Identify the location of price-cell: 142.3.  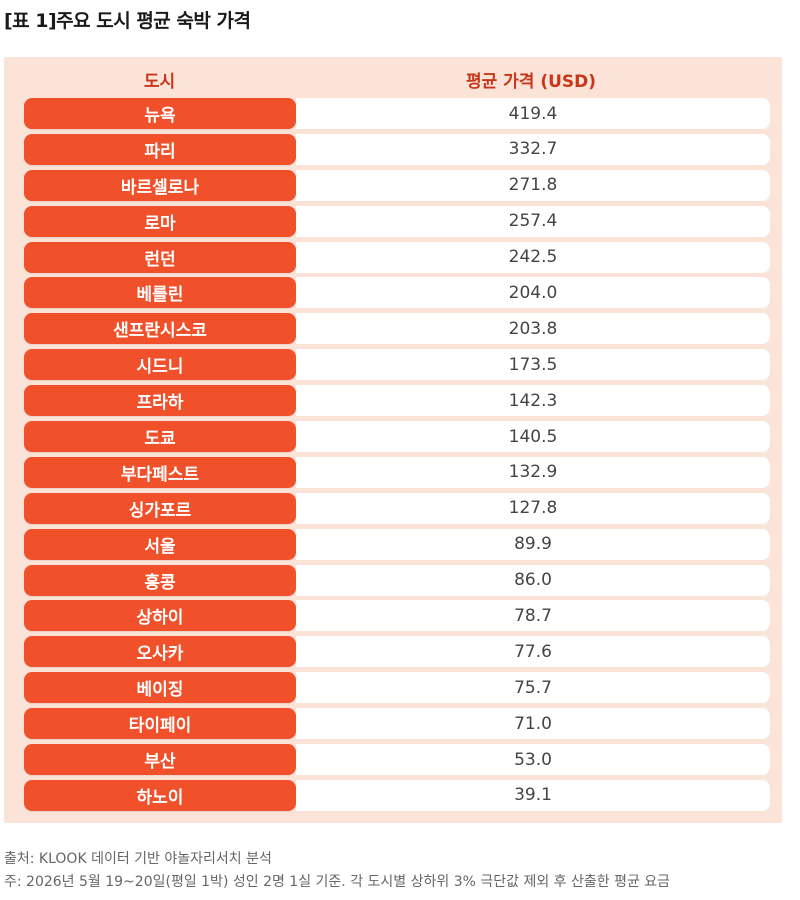
(533, 401).